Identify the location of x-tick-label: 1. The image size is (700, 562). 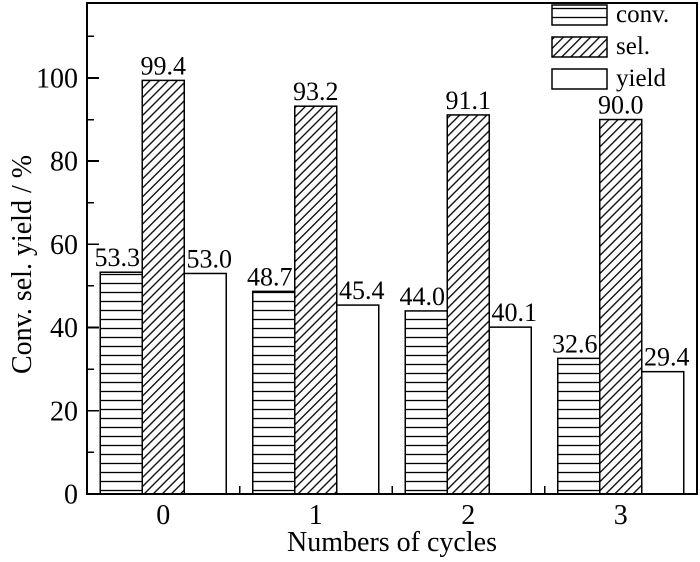
(316, 515).